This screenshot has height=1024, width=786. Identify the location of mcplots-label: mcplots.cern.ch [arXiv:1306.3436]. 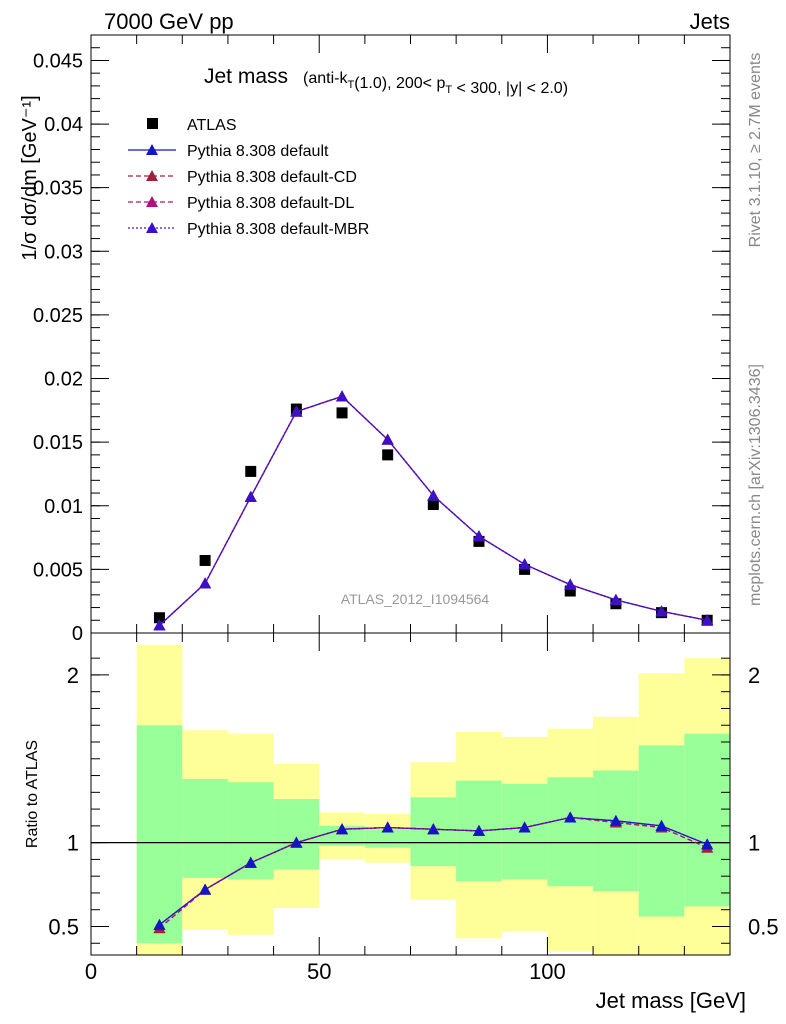
(755, 485).